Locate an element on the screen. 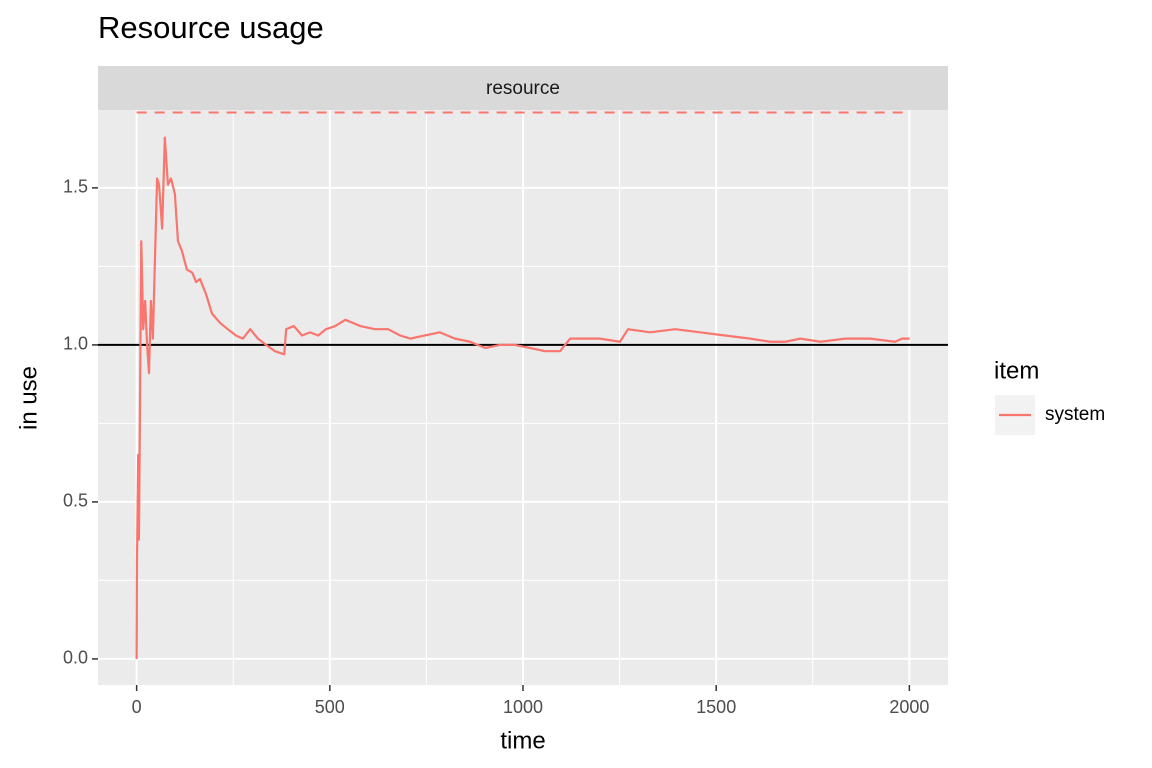 This screenshot has width=1152, height=768. y-tick-label: 1.5 is located at coordinates (75, 187).